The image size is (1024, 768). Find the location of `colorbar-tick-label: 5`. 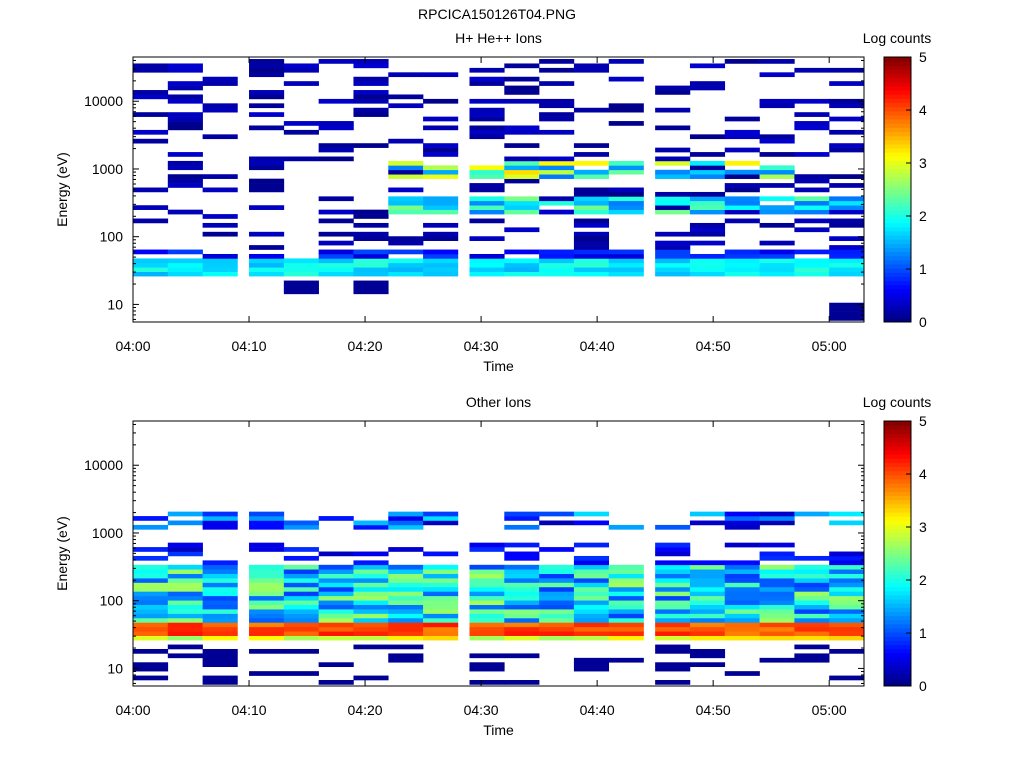

colorbar-tick-label: 5 is located at coordinates (923, 421).